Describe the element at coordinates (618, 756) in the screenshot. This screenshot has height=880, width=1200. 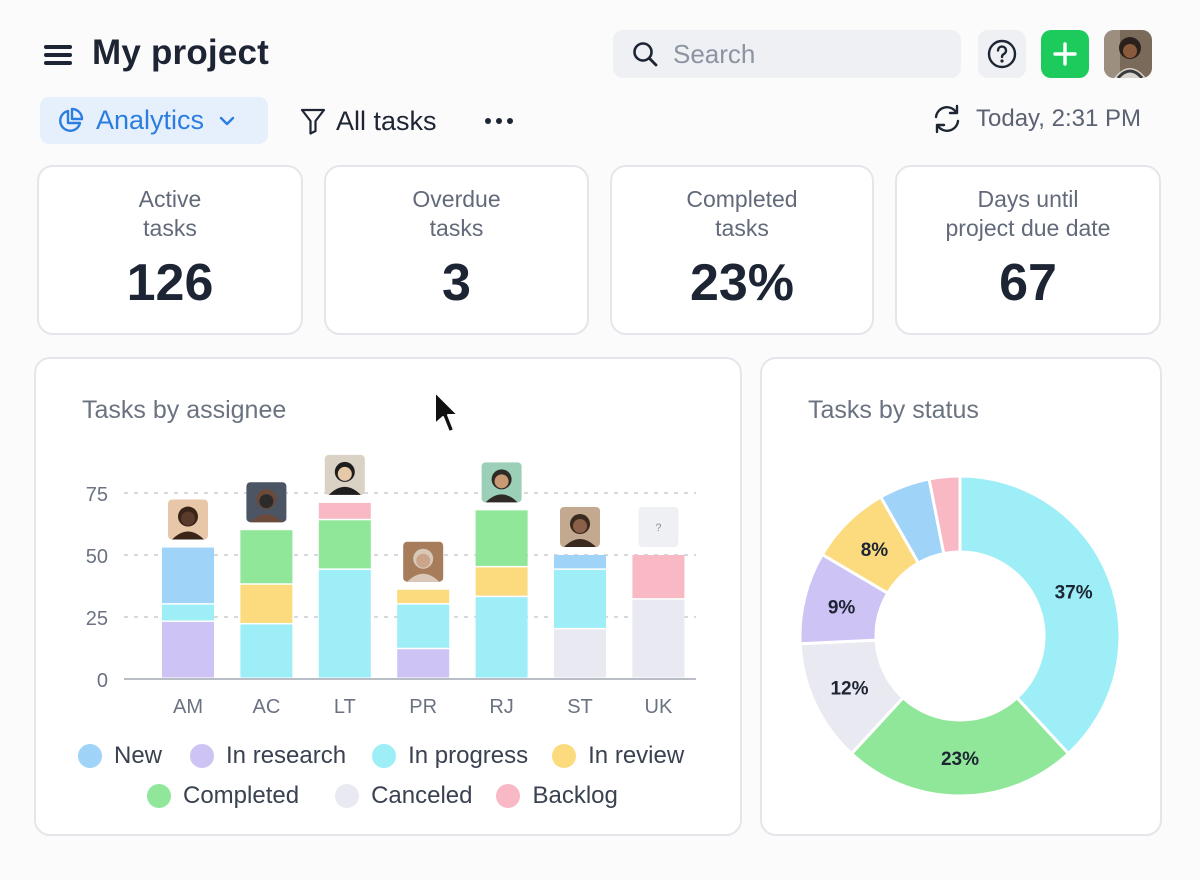
I see `legend-item-in-review: In review` at that location.